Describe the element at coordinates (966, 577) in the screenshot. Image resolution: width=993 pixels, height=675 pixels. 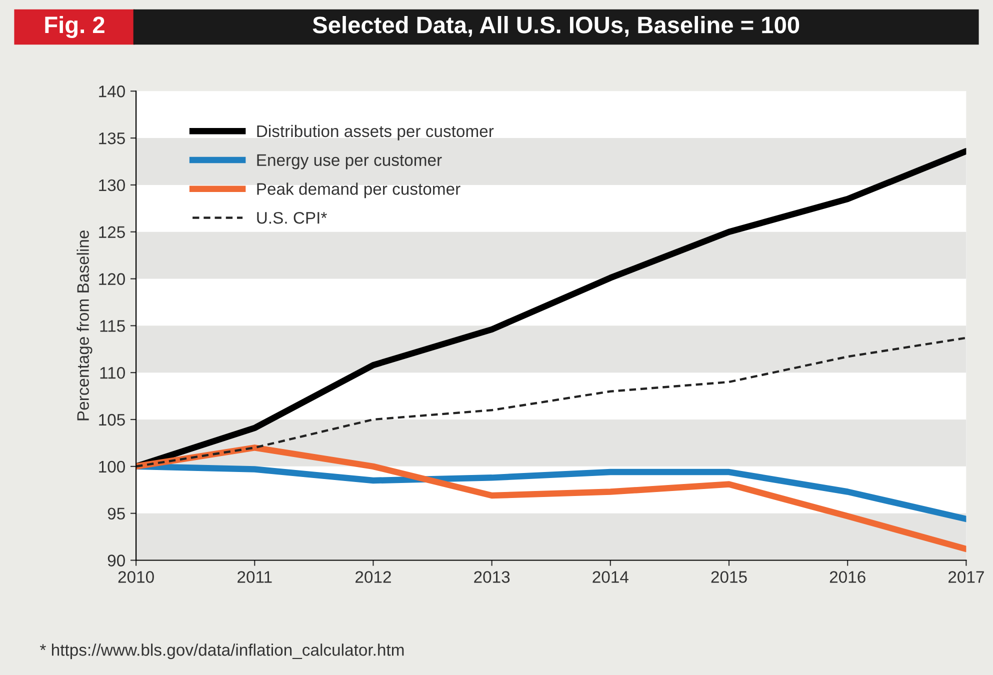
I see `x-tick-label: 2017` at that location.